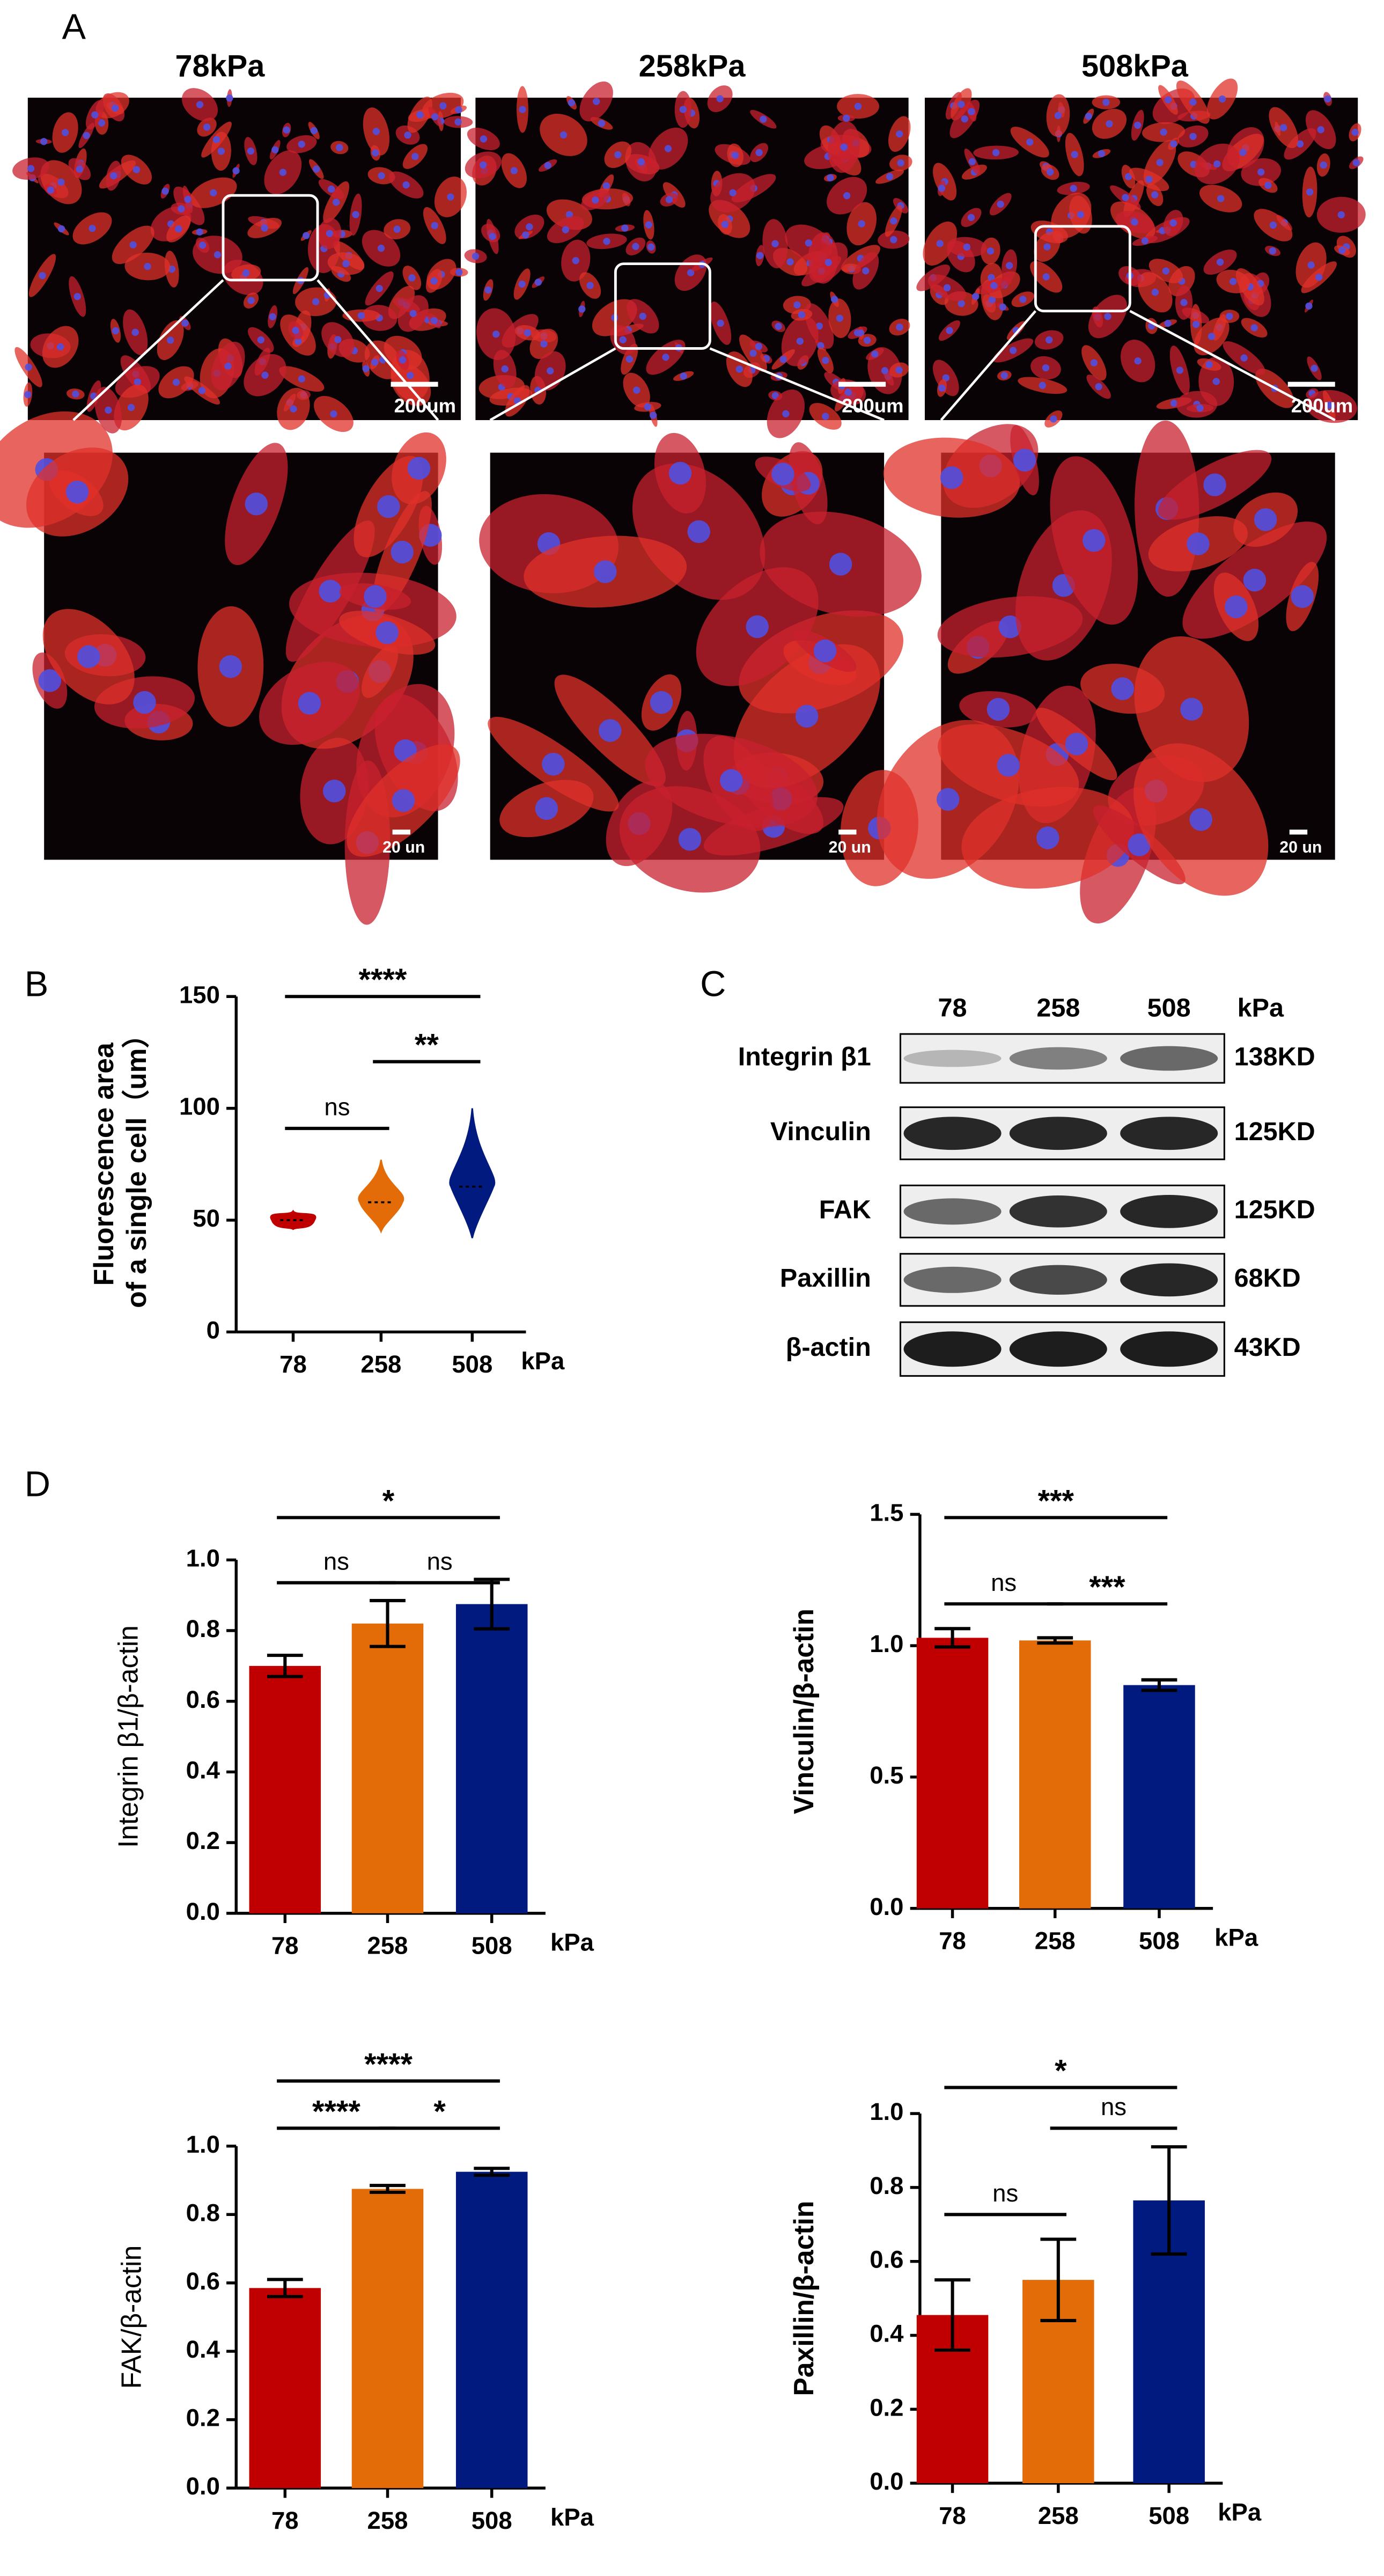 The width and height of the screenshot is (1384, 2576). Describe the element at coordinates (1240, 2512) in the screenshot. I see `x-unit: kPa` at that location.